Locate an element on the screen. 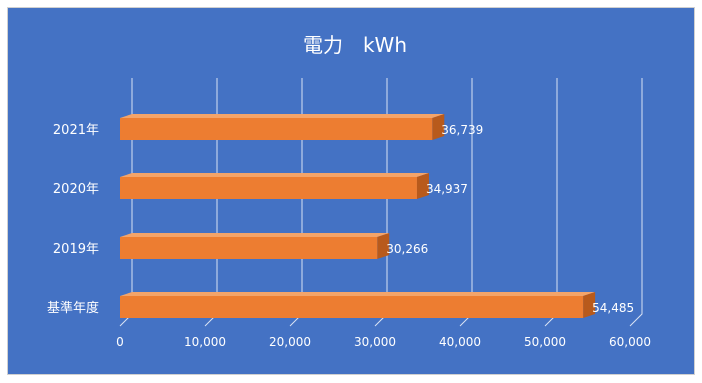 The width and height of the screenshot is (702, 383). value-label-2: 30,266 is located at coordinates (407, 249).